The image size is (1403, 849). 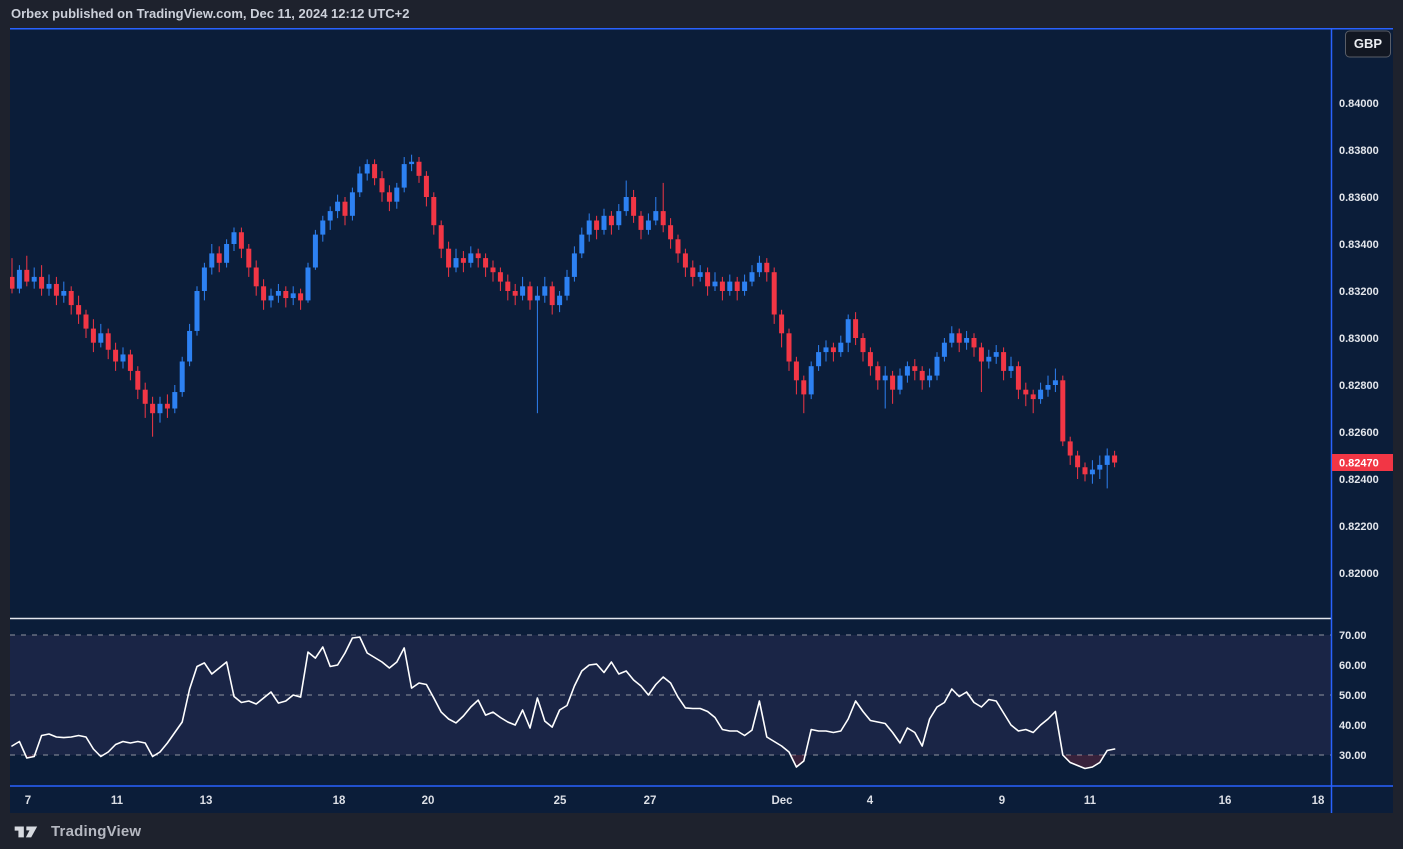 I want to click on price-tick-label: 0.83400, so click(x=1359, y=245).